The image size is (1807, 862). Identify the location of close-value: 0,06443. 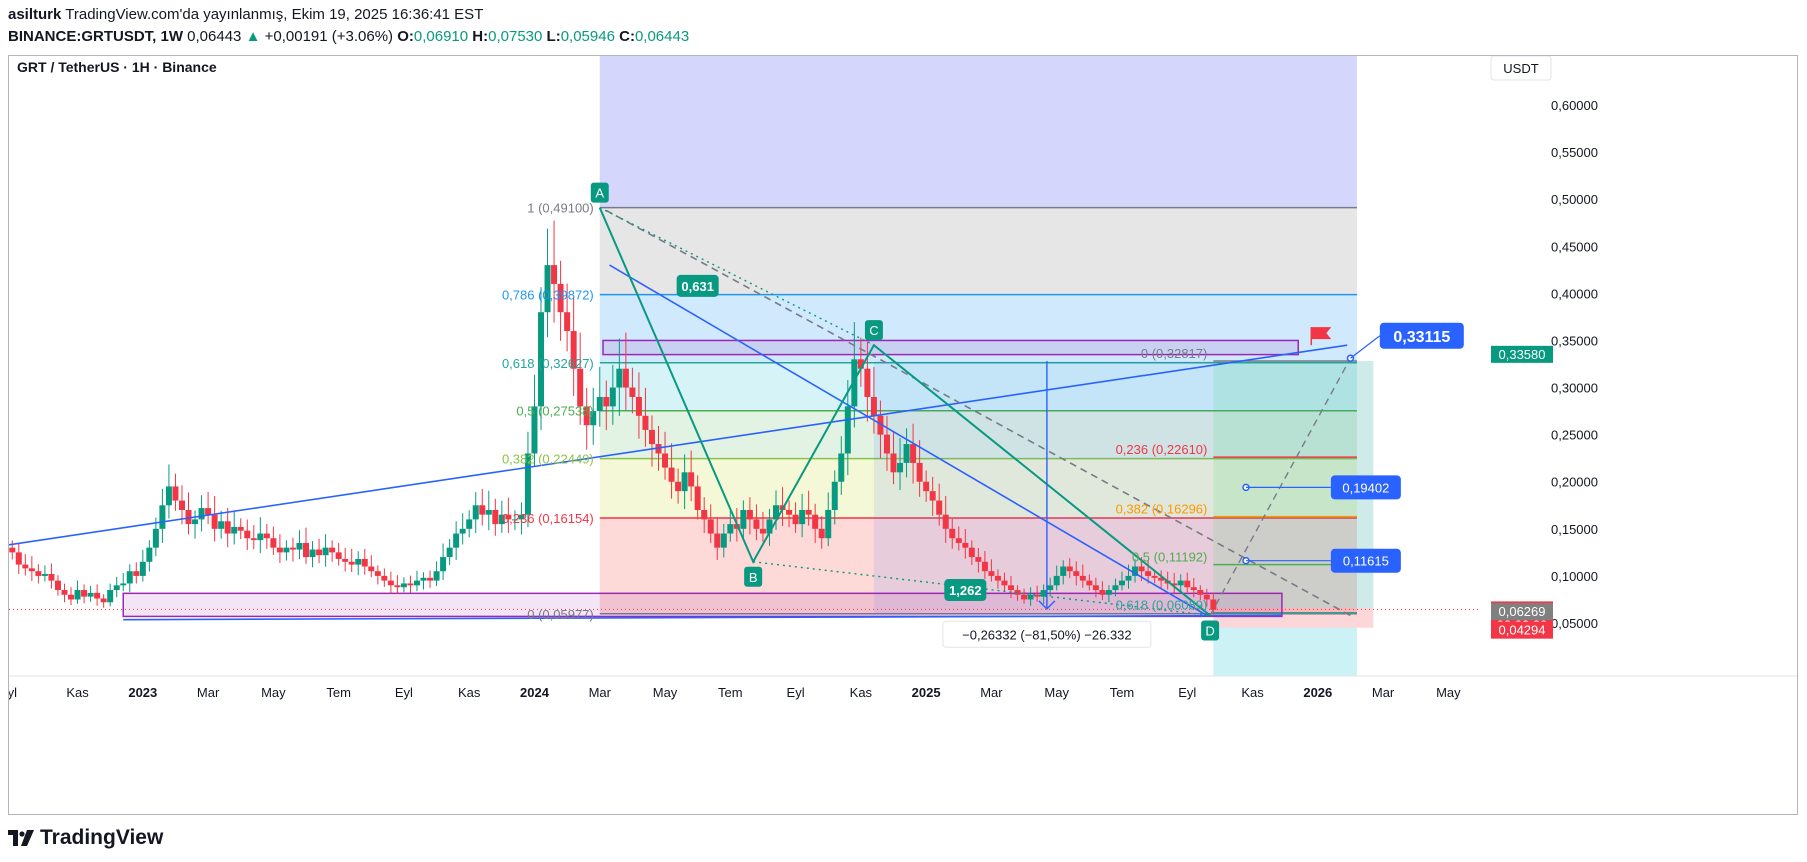
(662, 36).